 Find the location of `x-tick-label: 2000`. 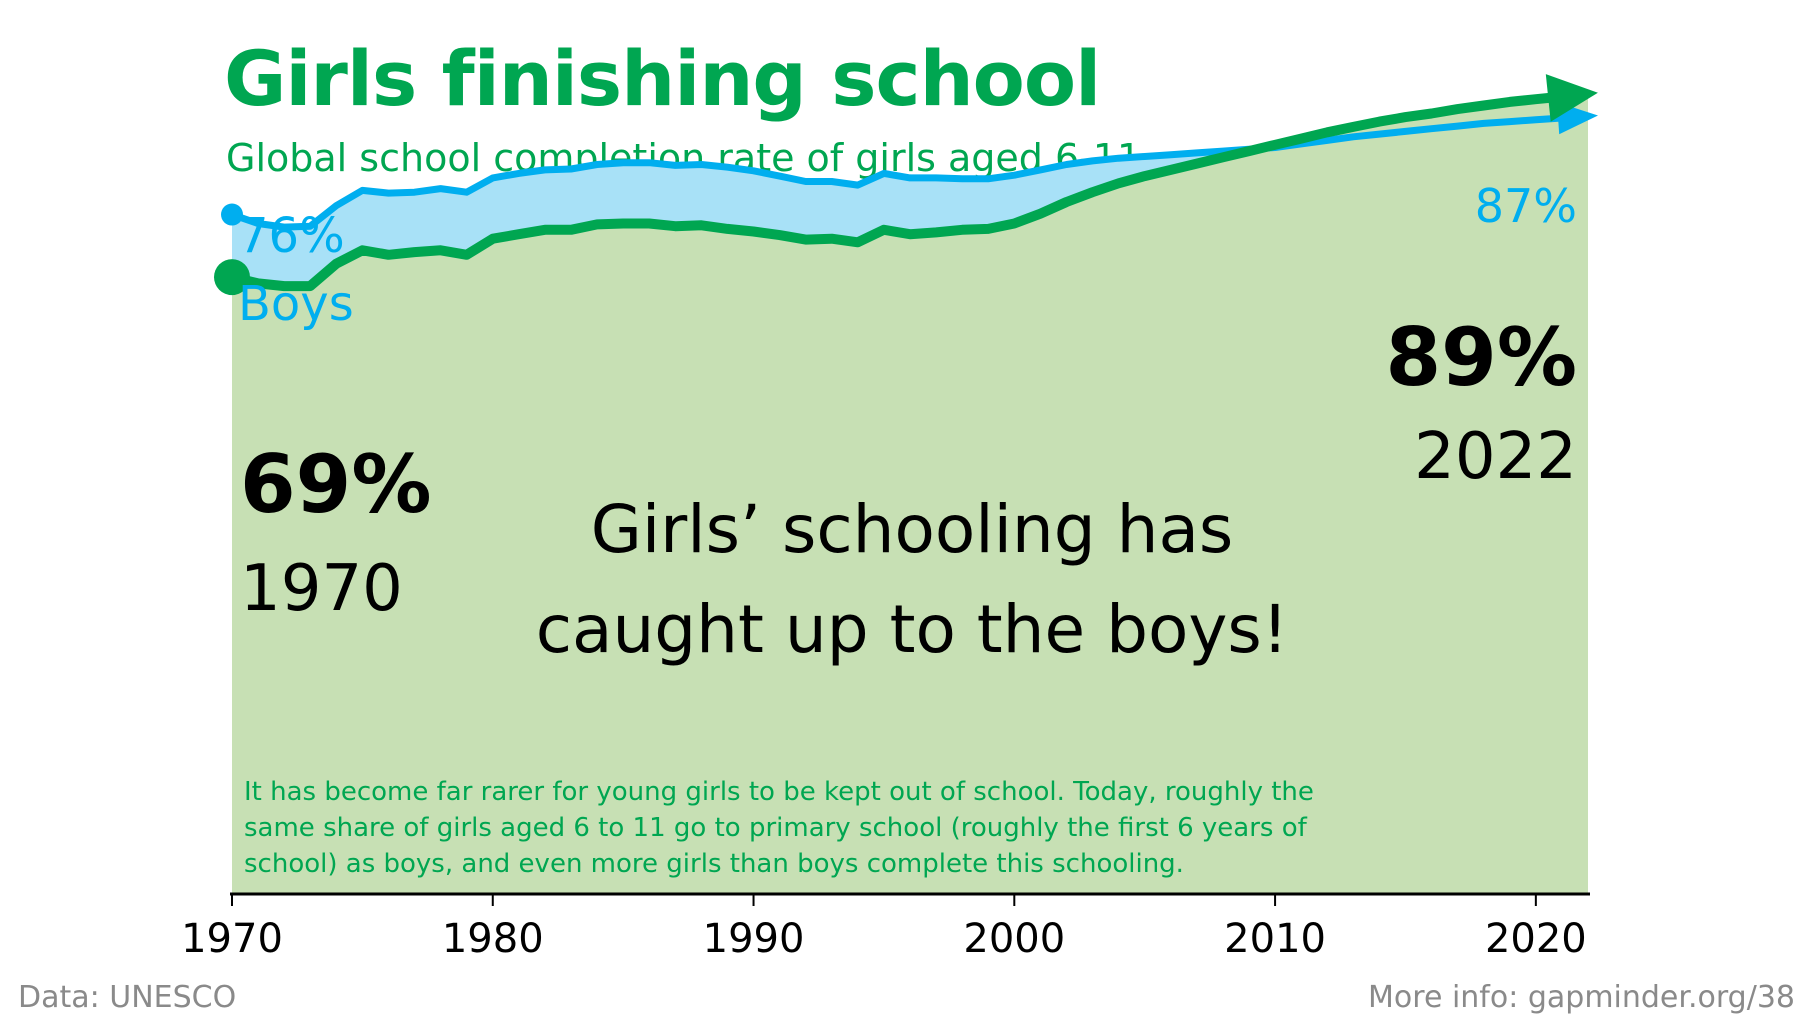

x-tick-label: 2000 is located at coordinates (1014, 939).